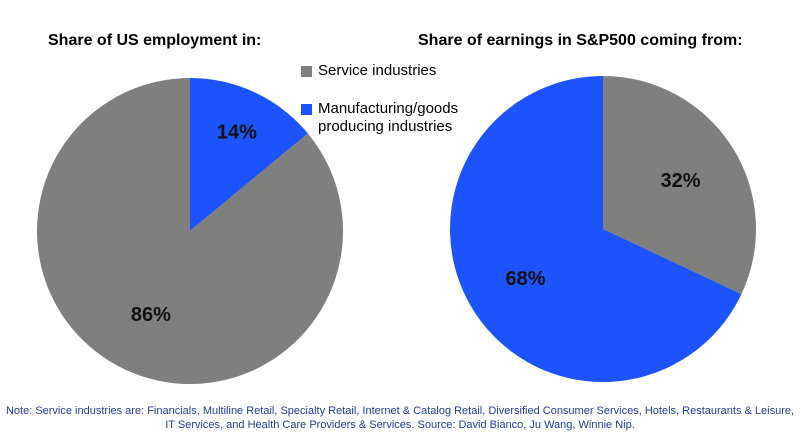 This screenshot has height=442, width=800. I want to click on legend-label-service: Service industries, so click(377, 70).